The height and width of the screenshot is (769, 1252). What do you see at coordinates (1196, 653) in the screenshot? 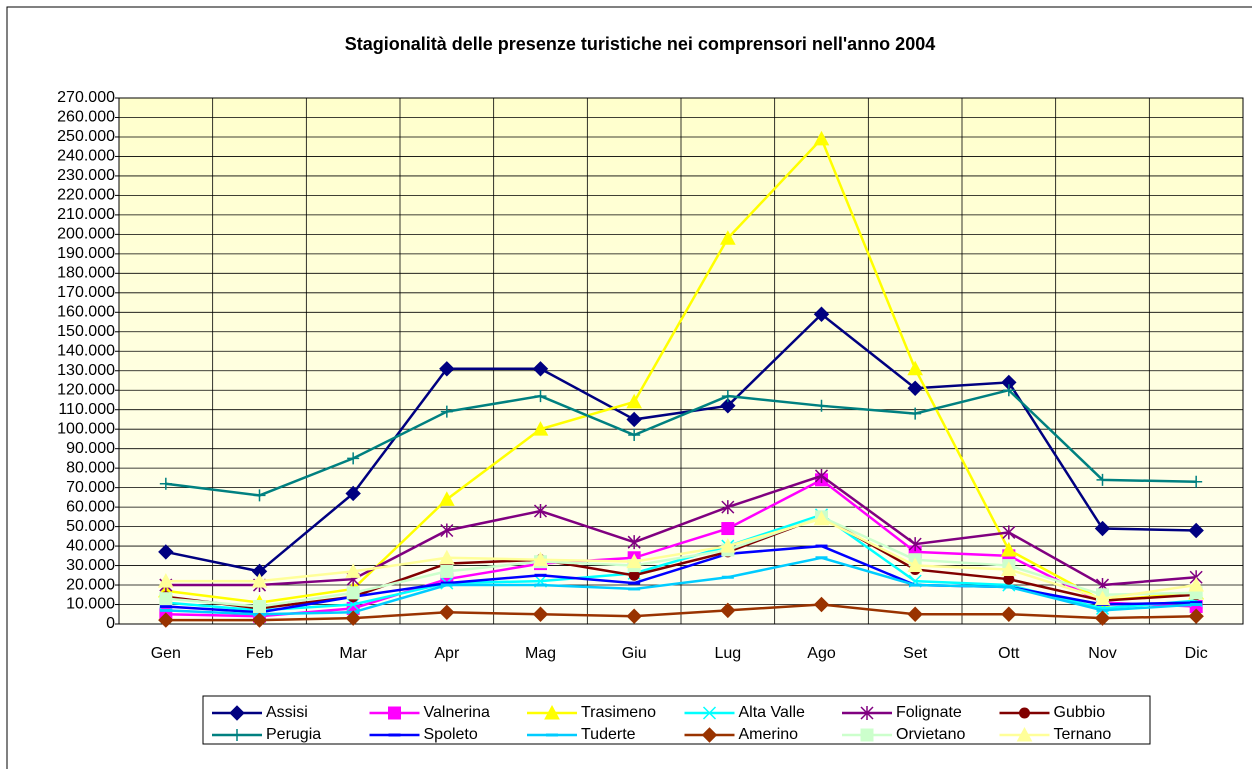
I see `x-tick-label: Dic` at bounding box center [1196, 653].